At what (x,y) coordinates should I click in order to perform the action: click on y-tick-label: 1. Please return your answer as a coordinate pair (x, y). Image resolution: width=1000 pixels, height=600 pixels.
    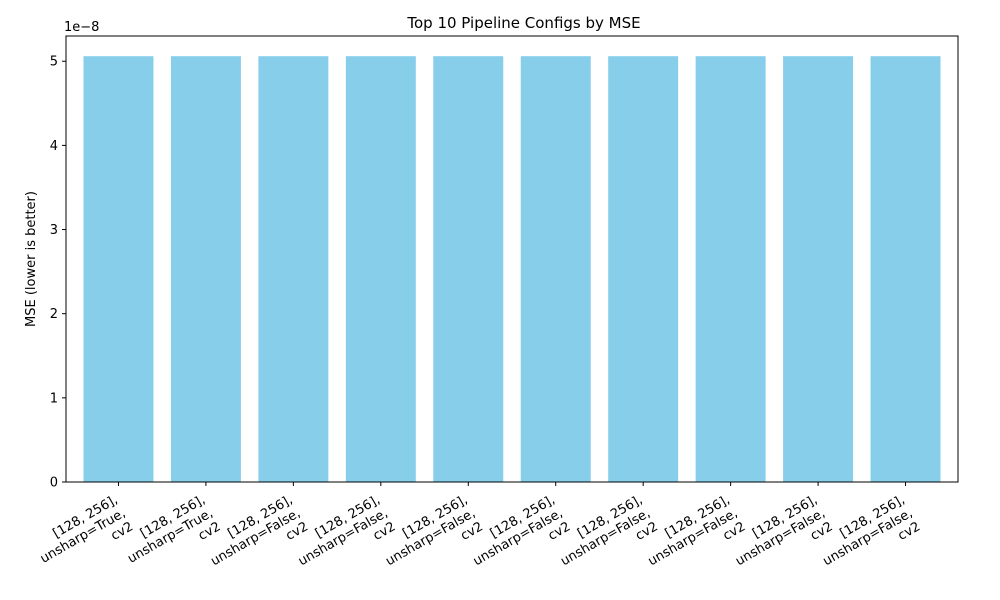
    Looking at the image, I should click on (54, 398).